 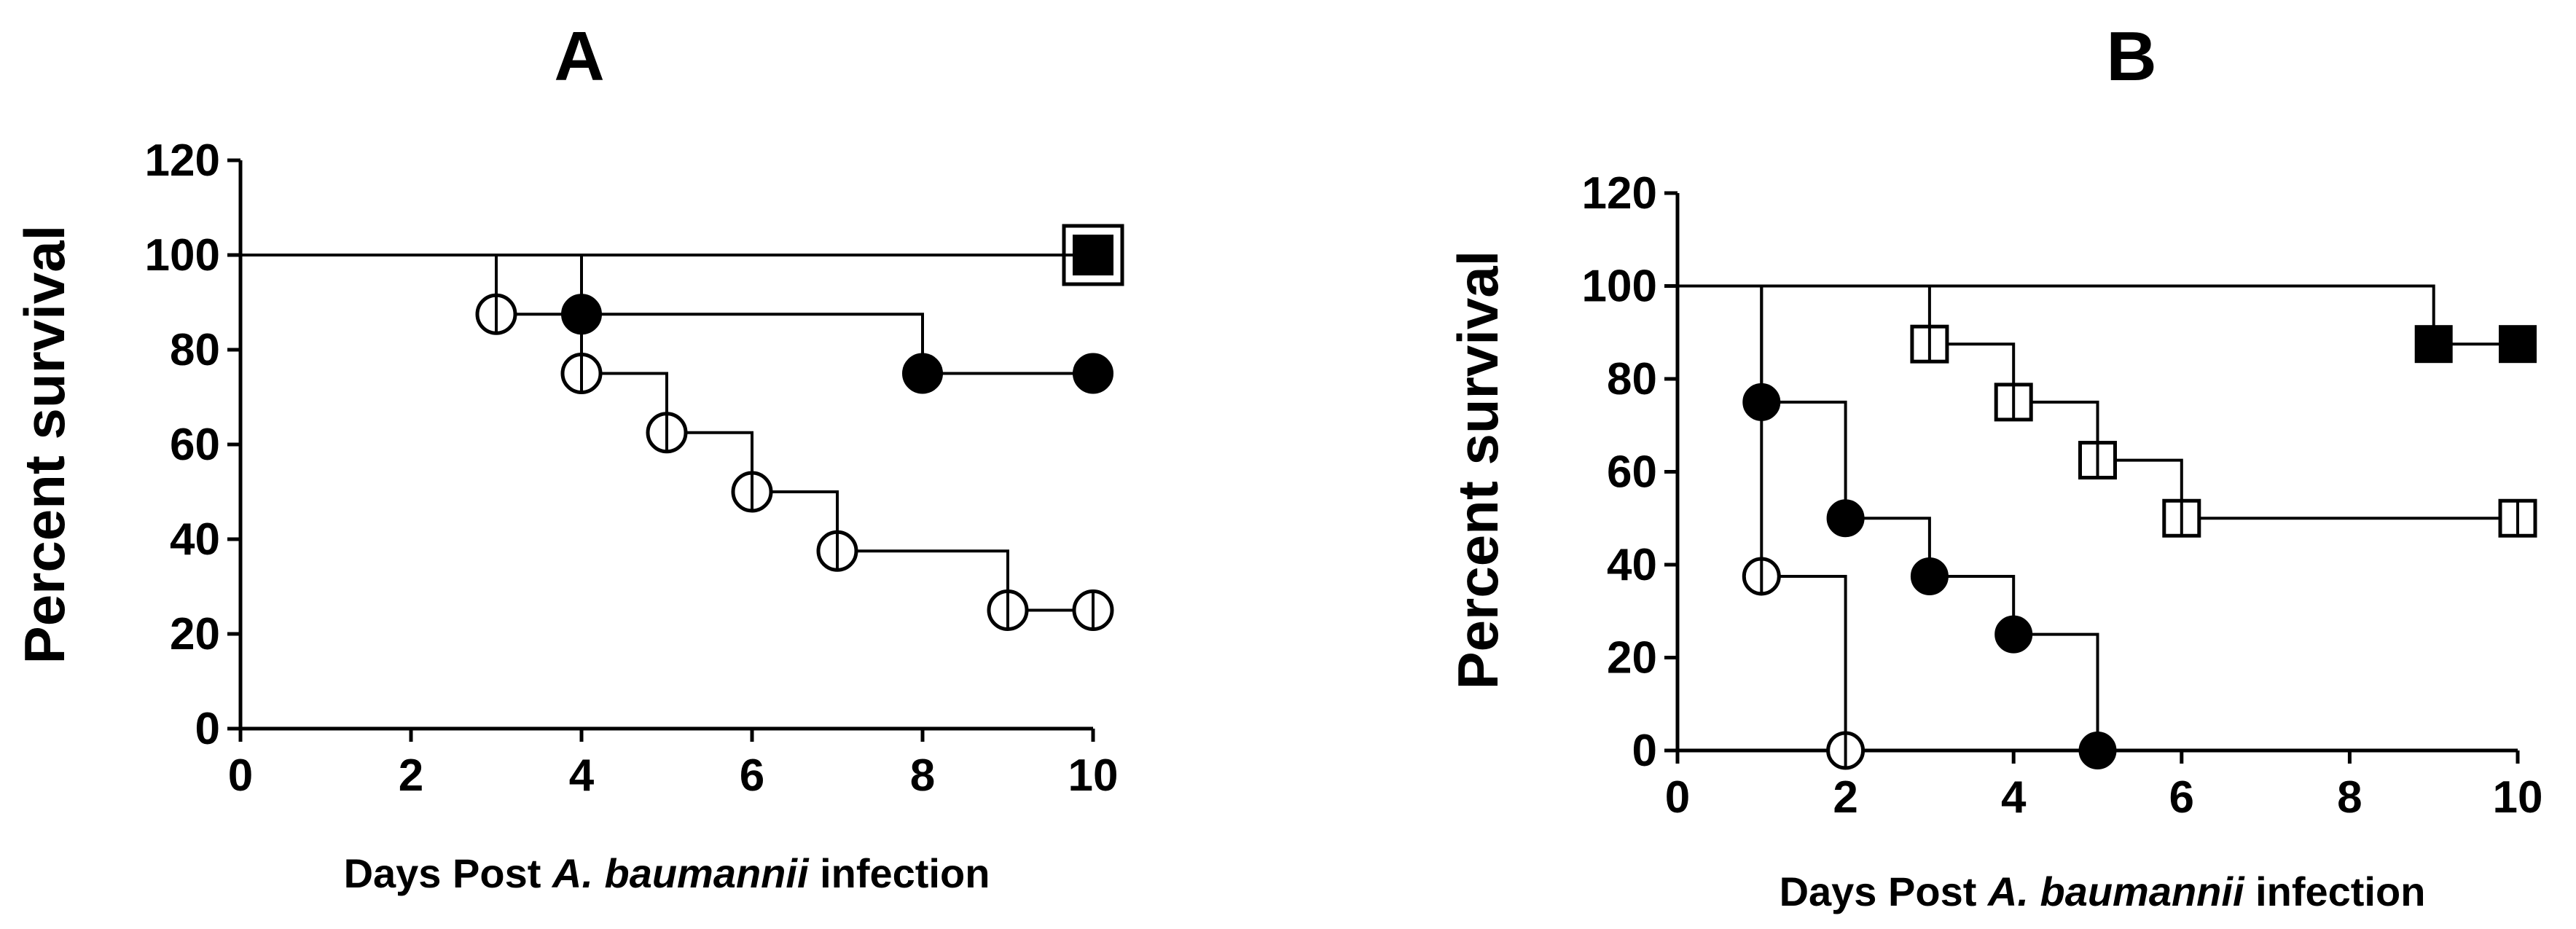 I want to click on survival-curve-open-square, so click(x=2097, y=402).